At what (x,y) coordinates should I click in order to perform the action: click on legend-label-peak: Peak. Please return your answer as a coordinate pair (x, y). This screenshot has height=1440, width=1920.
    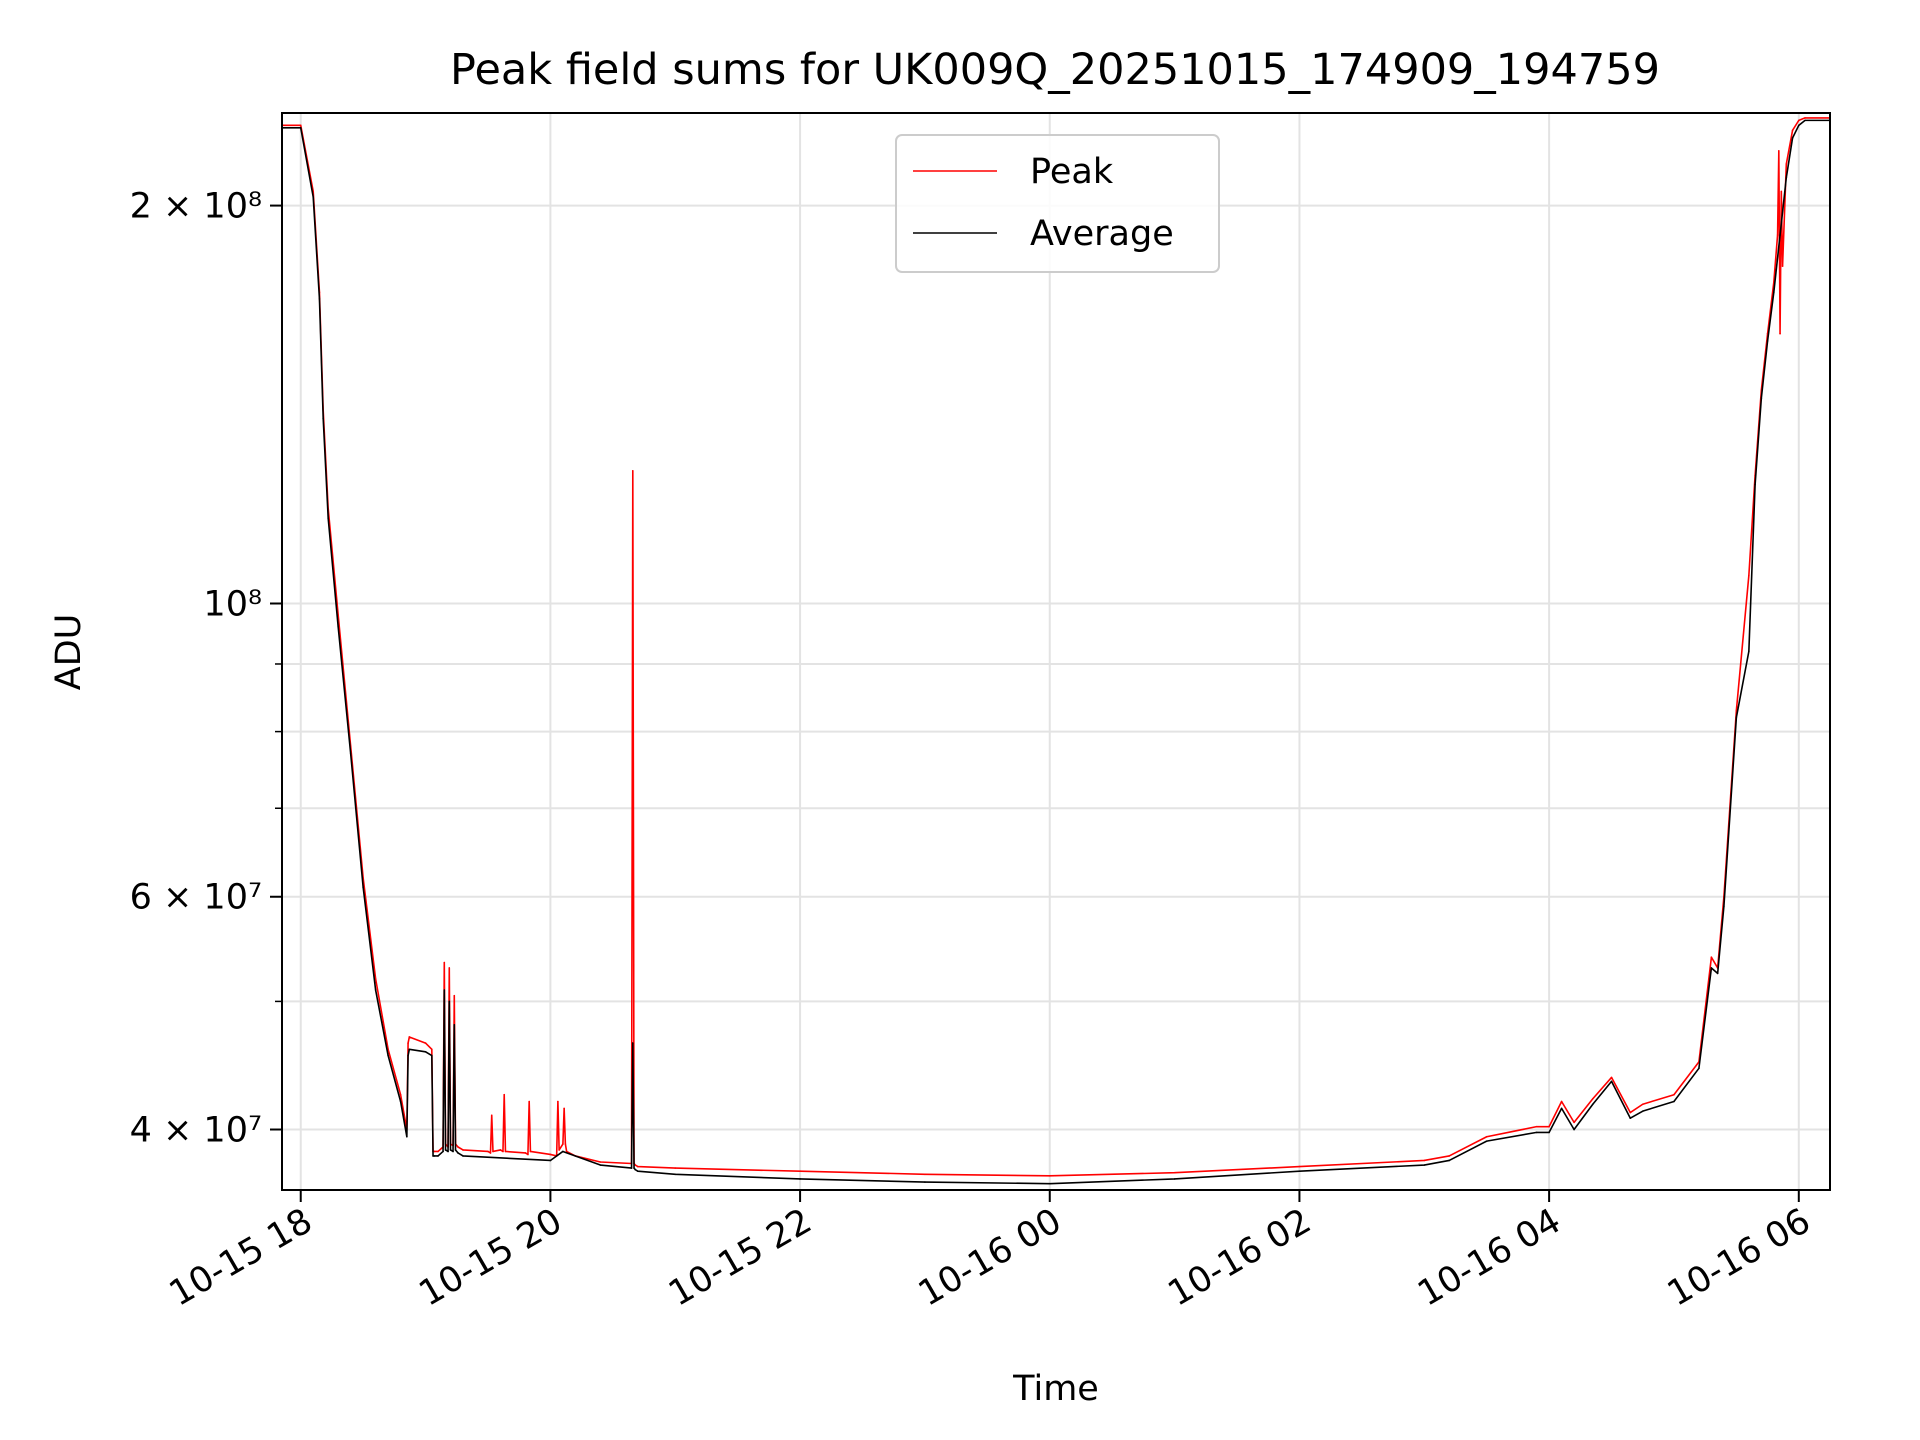
    Looking at the image, I should click on (1072, 172).